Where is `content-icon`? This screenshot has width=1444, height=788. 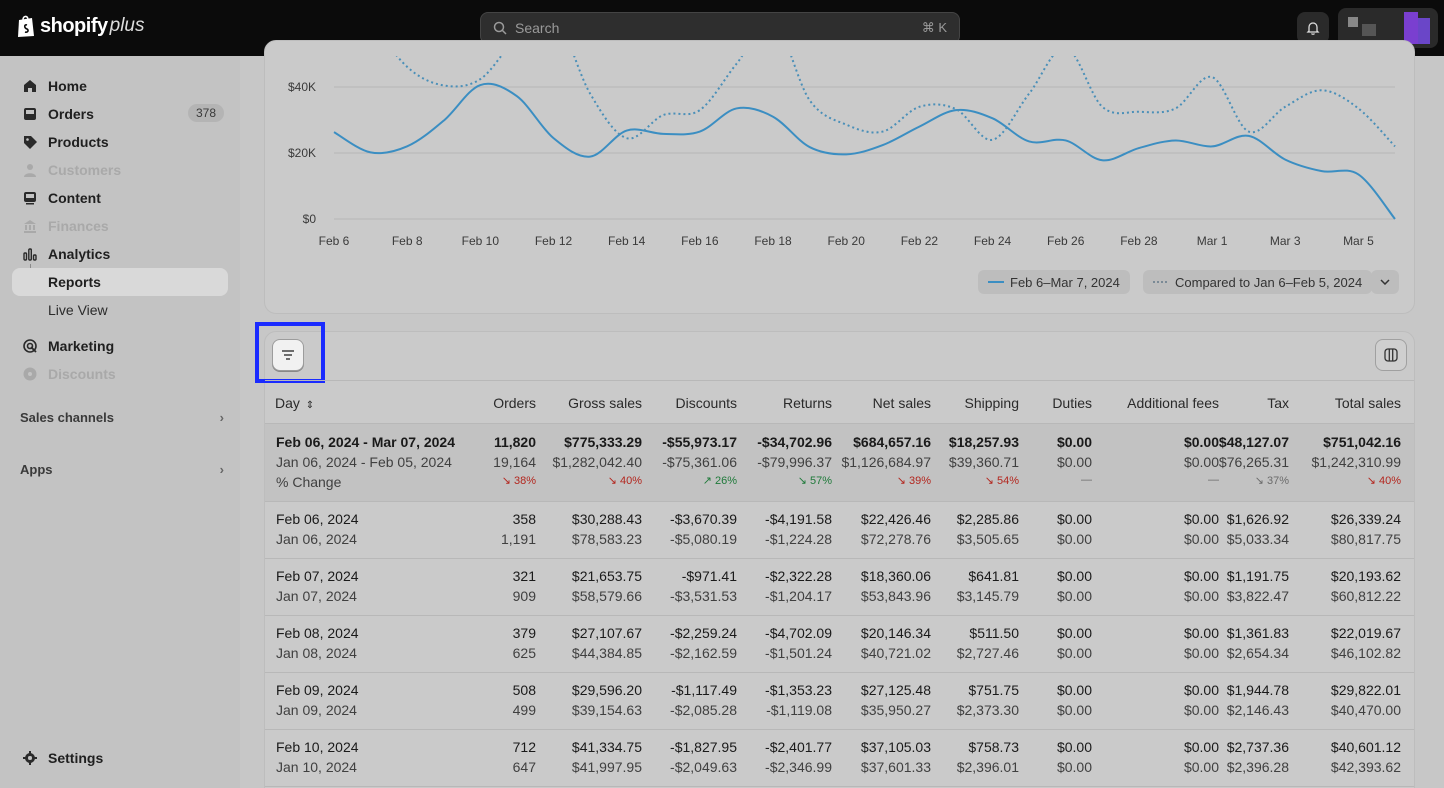 content-icon is located at coordinates (30, 198).